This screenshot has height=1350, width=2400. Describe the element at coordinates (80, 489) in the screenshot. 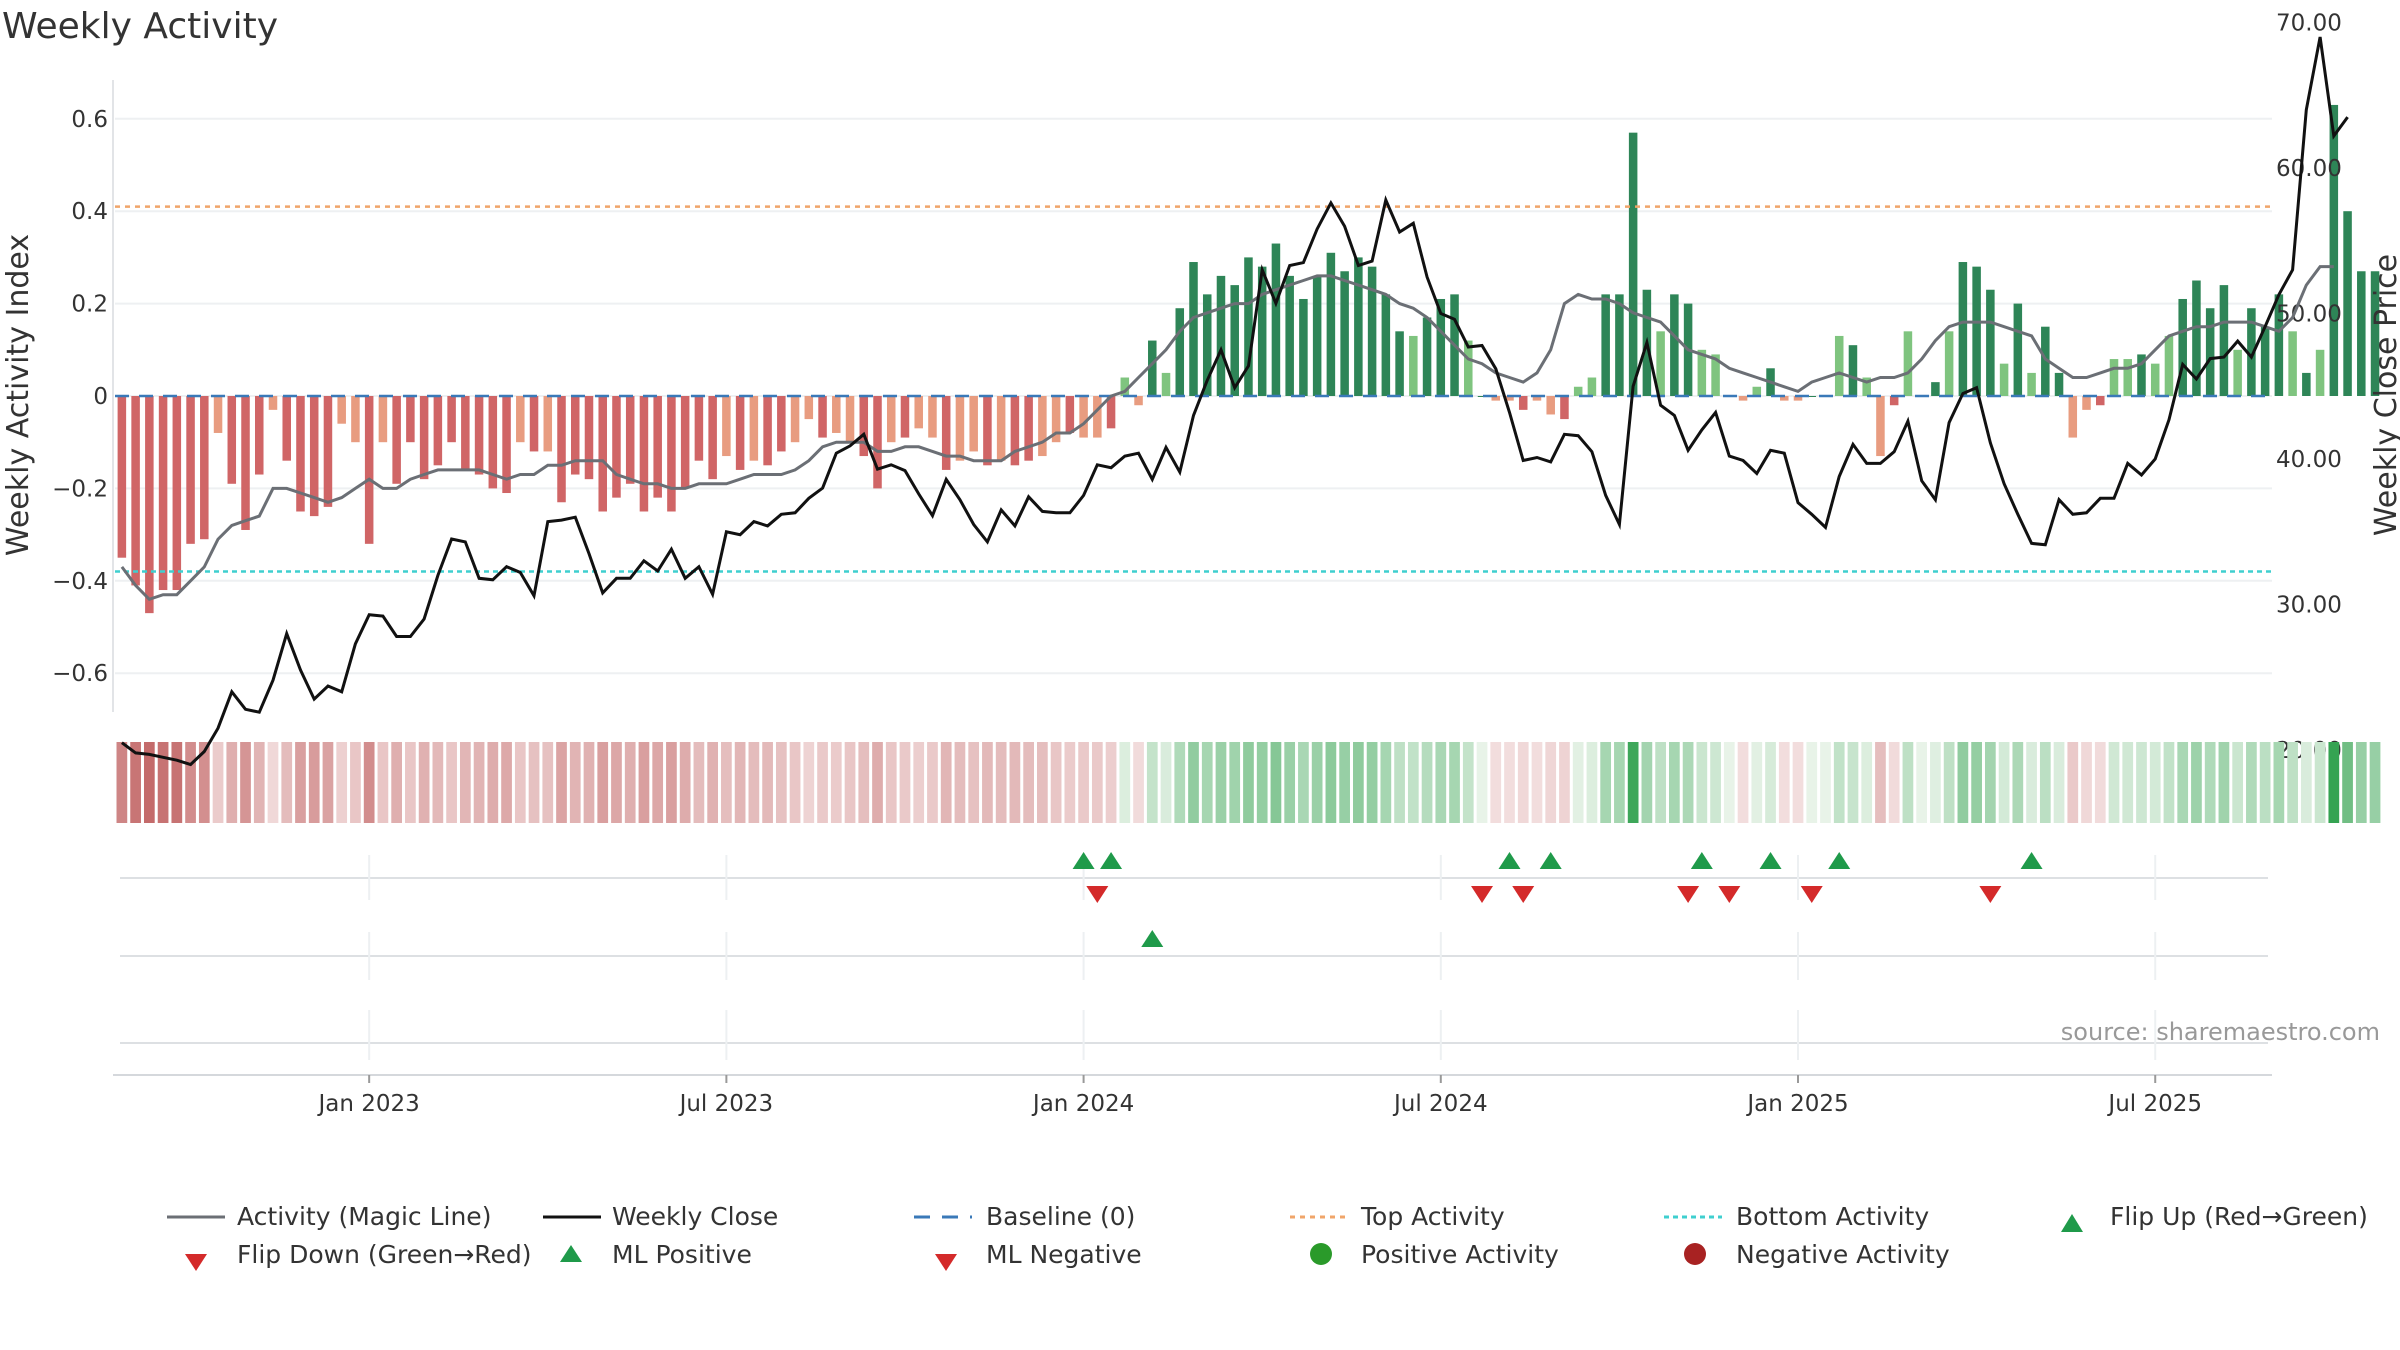

I see `y-tick-label: −0.2` at that location.